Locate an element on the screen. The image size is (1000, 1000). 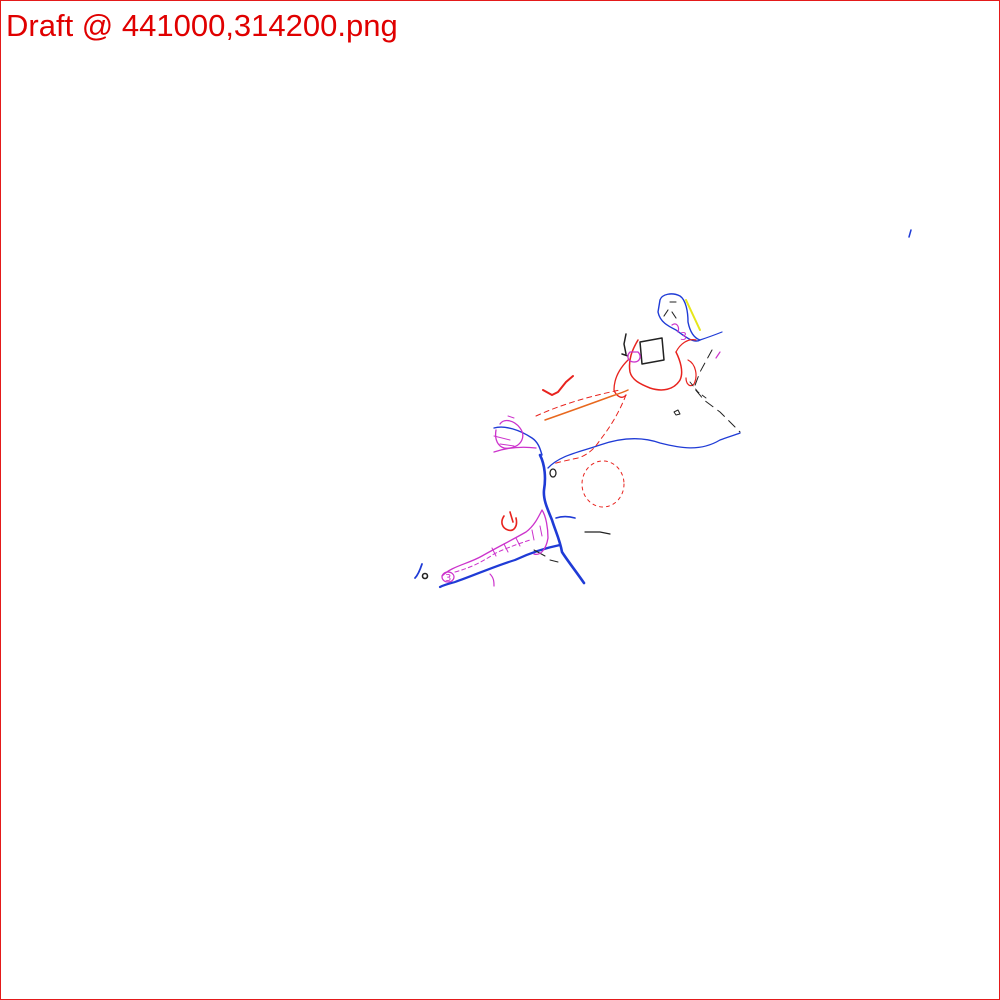
magenta-loop-left is located at coordinates (509, 434).